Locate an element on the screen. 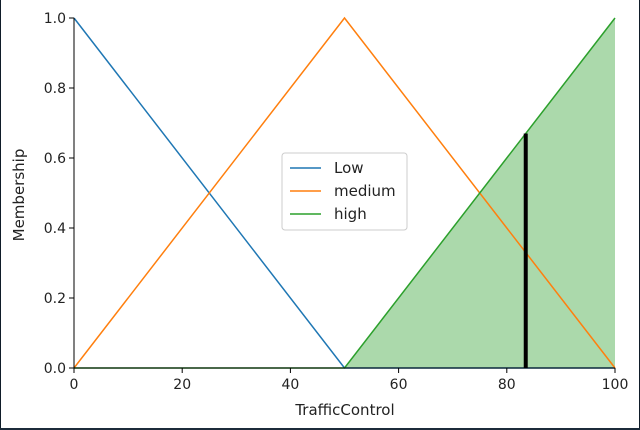 The height and width of the screenshot is (430, 640). x-tick-label-60: 60 is located at coordinates (399, 385).